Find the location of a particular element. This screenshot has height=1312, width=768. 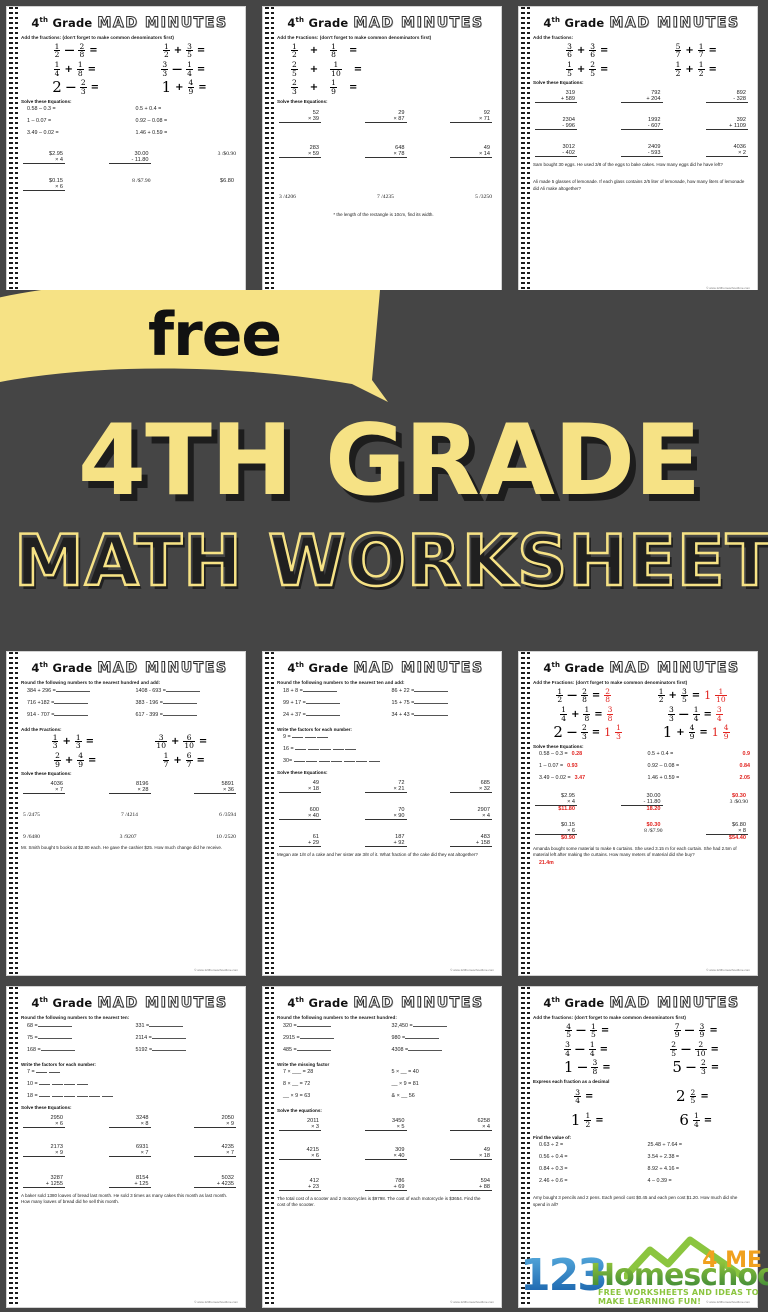

factor-problem: 16 = is located at coordinates (385, 749).